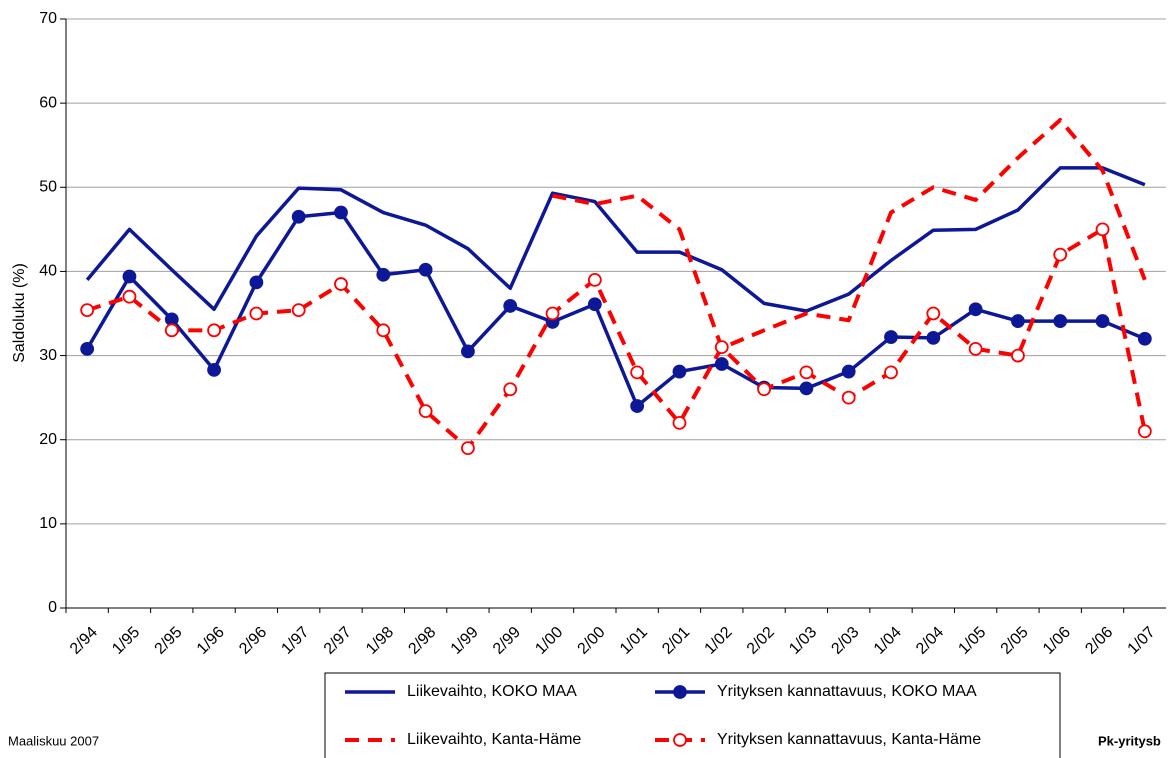 Image resolution: width=1170 pixels, height=758 pixels. What do you see at coordinates (761, 641) in the screenshot?
I see `x-tick-label: 2/02` at bounding box center [761, 641].